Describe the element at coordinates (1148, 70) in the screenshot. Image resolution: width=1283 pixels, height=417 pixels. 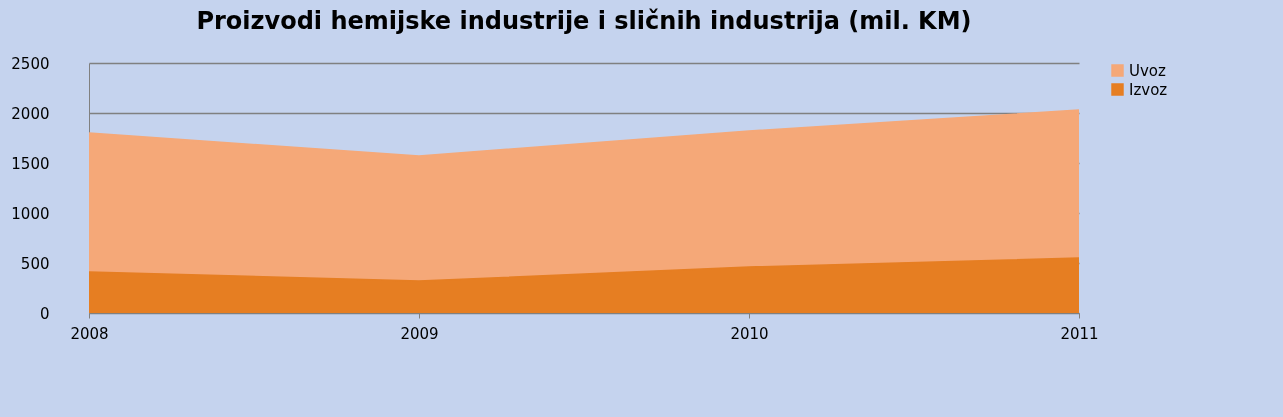
I see `legend-label: Uvoz` at that location.